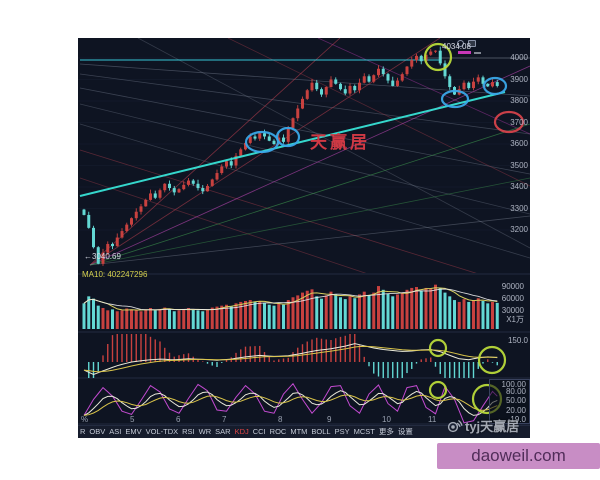 This screenshot has height=480, width=600. What do you see at coordinates (455, 425) in the screenshot?
I see `weibo-eye-icon` at bounding box center [455, 425].